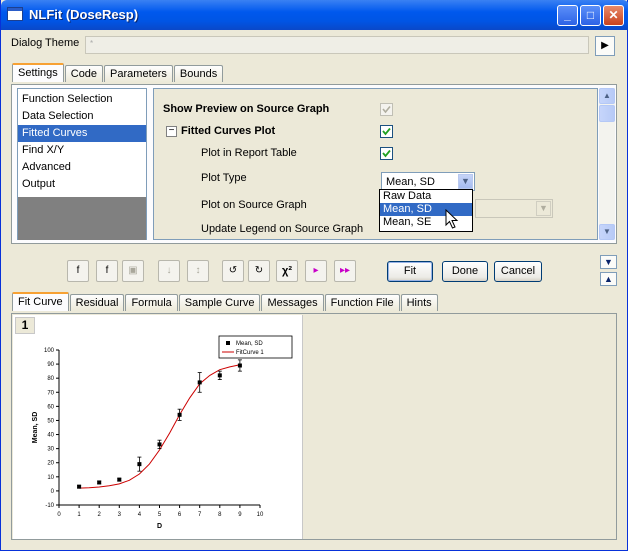 The image size is (628, 551). Describe the element at coordinates (50, 450) in the screenshot. I see `y-tick-label: 30` at that location.